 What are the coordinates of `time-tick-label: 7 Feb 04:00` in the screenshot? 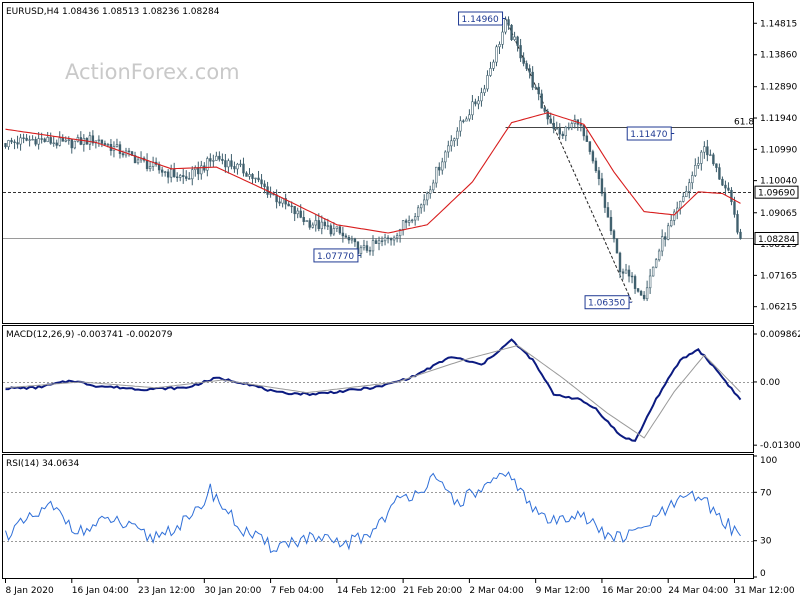 It's located at (298, 591).